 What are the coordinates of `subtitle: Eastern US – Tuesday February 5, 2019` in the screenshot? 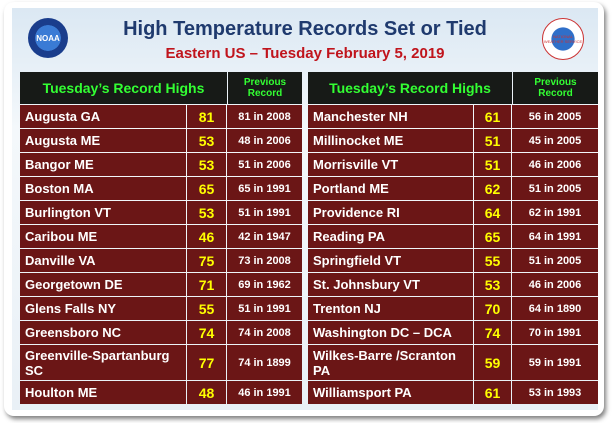 It's located at (305, 53).